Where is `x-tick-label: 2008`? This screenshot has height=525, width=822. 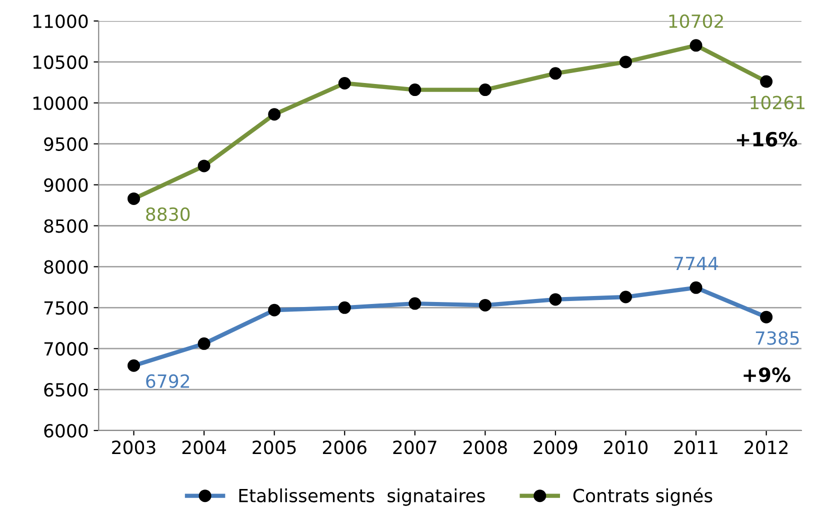 x-tick-label: 2008 is located at coordinates (485, 447).